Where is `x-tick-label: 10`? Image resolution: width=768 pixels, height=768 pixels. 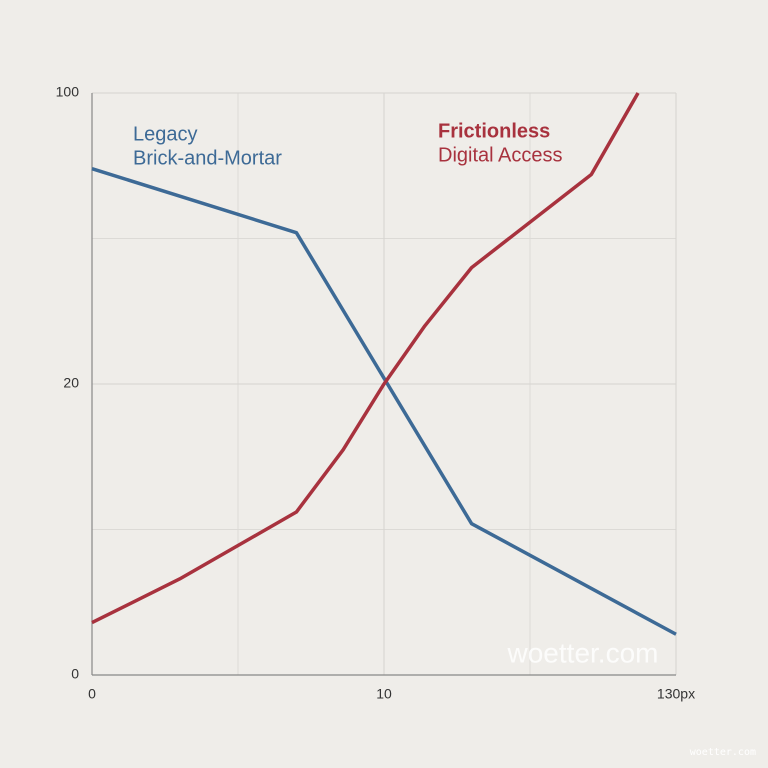 x-tick-label: 10 is located at coordinates (384, 694).